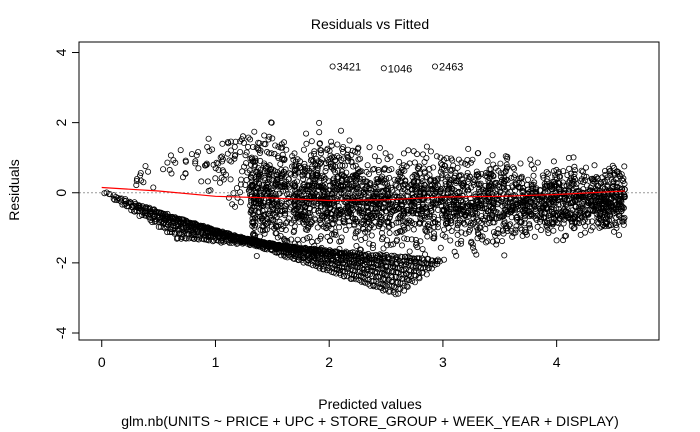 Image resolution: width=700 pixels, height=432 pixels. What do you see at coordinates (66, 193) in the screenshot?
I see `y-axis: -4 -2 0 2 4` at bounding box center [66, 193].